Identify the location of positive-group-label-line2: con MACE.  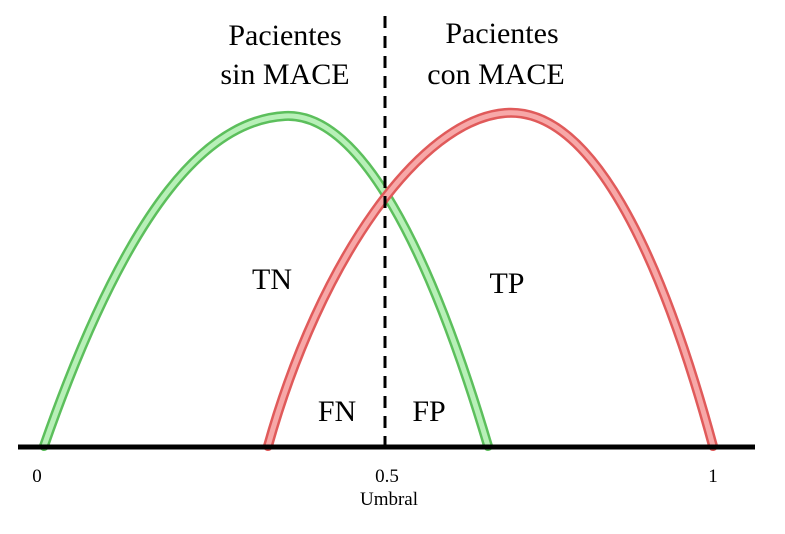
(496, 74).